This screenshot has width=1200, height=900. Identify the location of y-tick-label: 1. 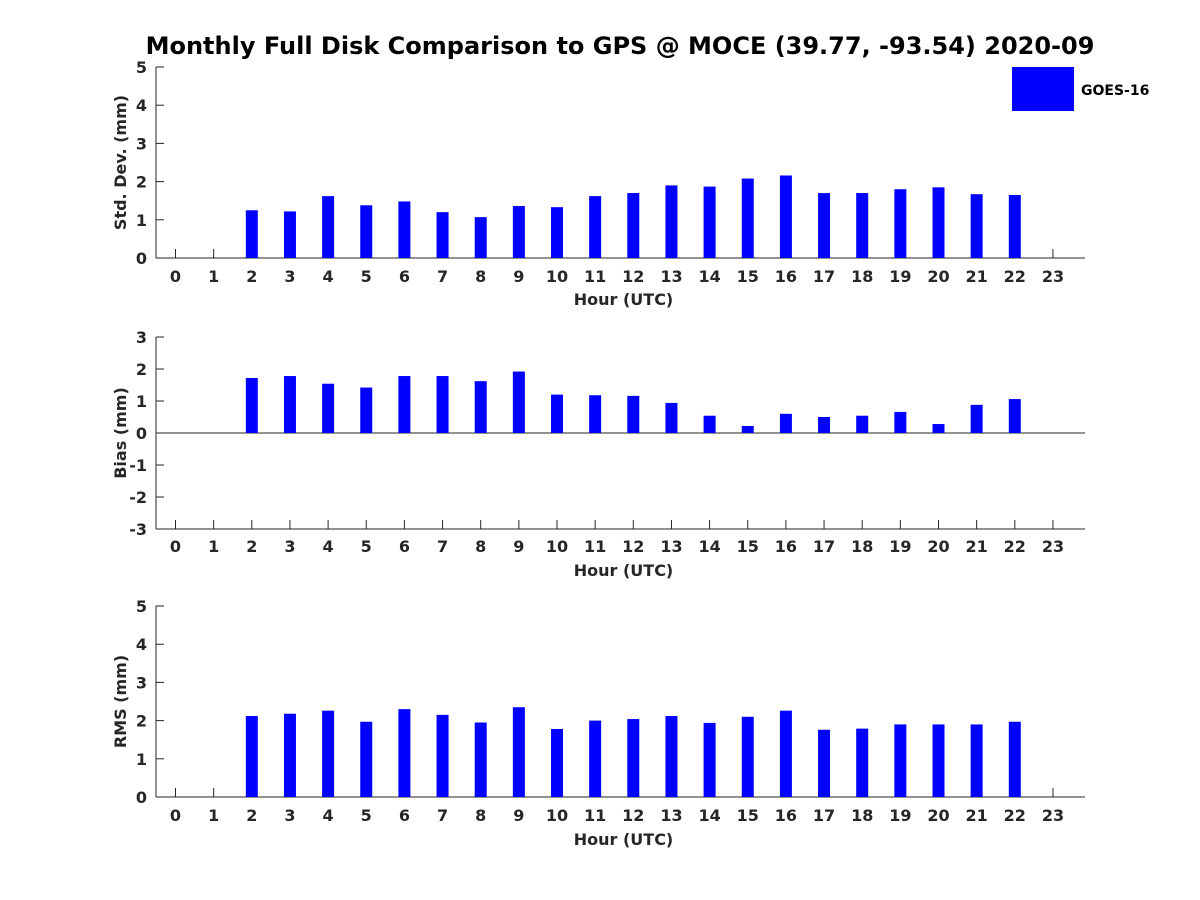
(141, 401).